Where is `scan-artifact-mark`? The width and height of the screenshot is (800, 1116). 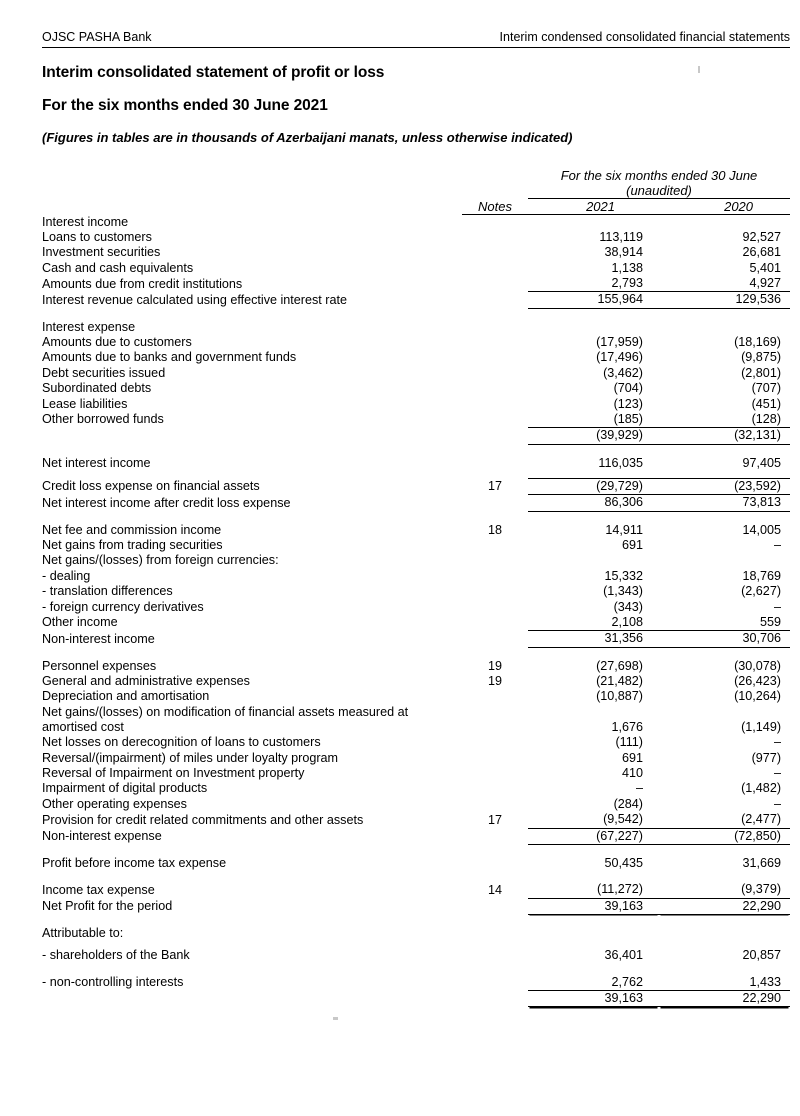
scan-artifact-mark is located at coordinates (699, 69).